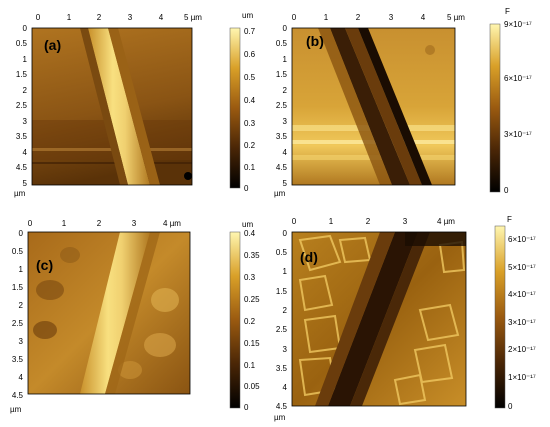  I want to click on colorbar-tick: 6×10⁻¹⁷, so click(518, 78).